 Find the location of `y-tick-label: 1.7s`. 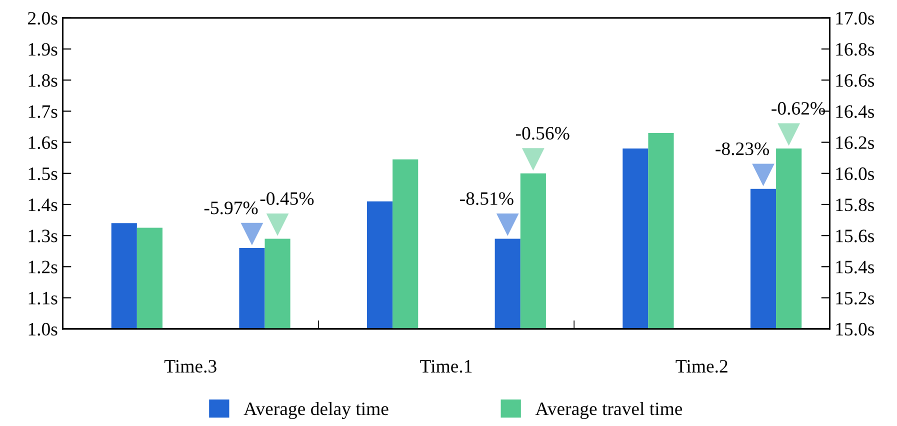

y-tick-label: 1.7s is located at coordinates (43, 111).